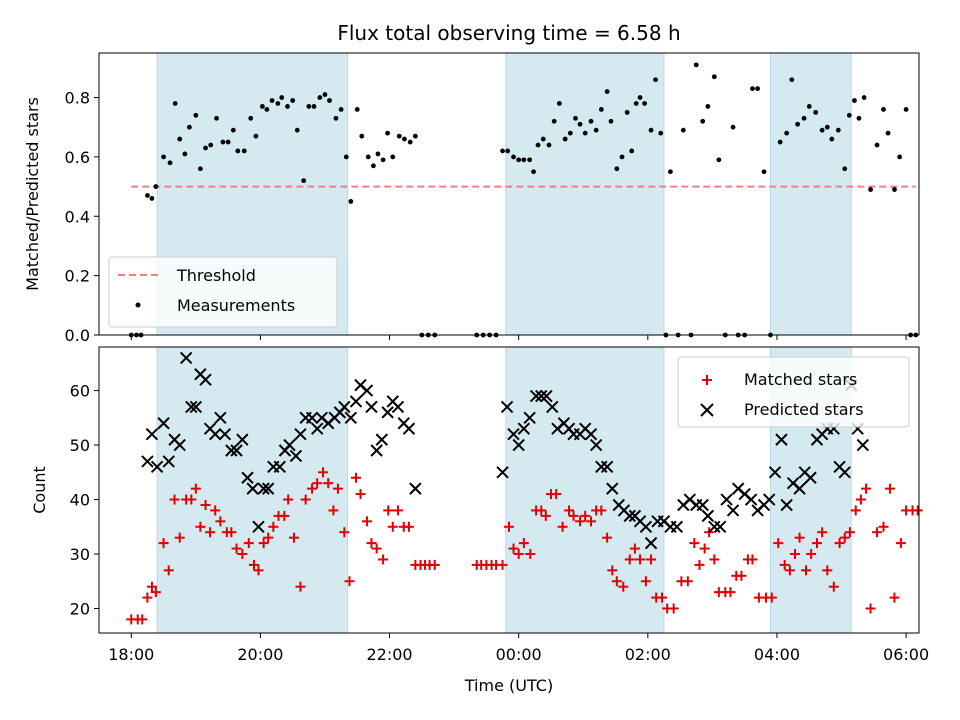 Image resolution: width=960 pixels, height=720 pixels. Describe the element at coordinates (77, 335) in the screenshot. I see `y-tick-label: 0.0` at that location.